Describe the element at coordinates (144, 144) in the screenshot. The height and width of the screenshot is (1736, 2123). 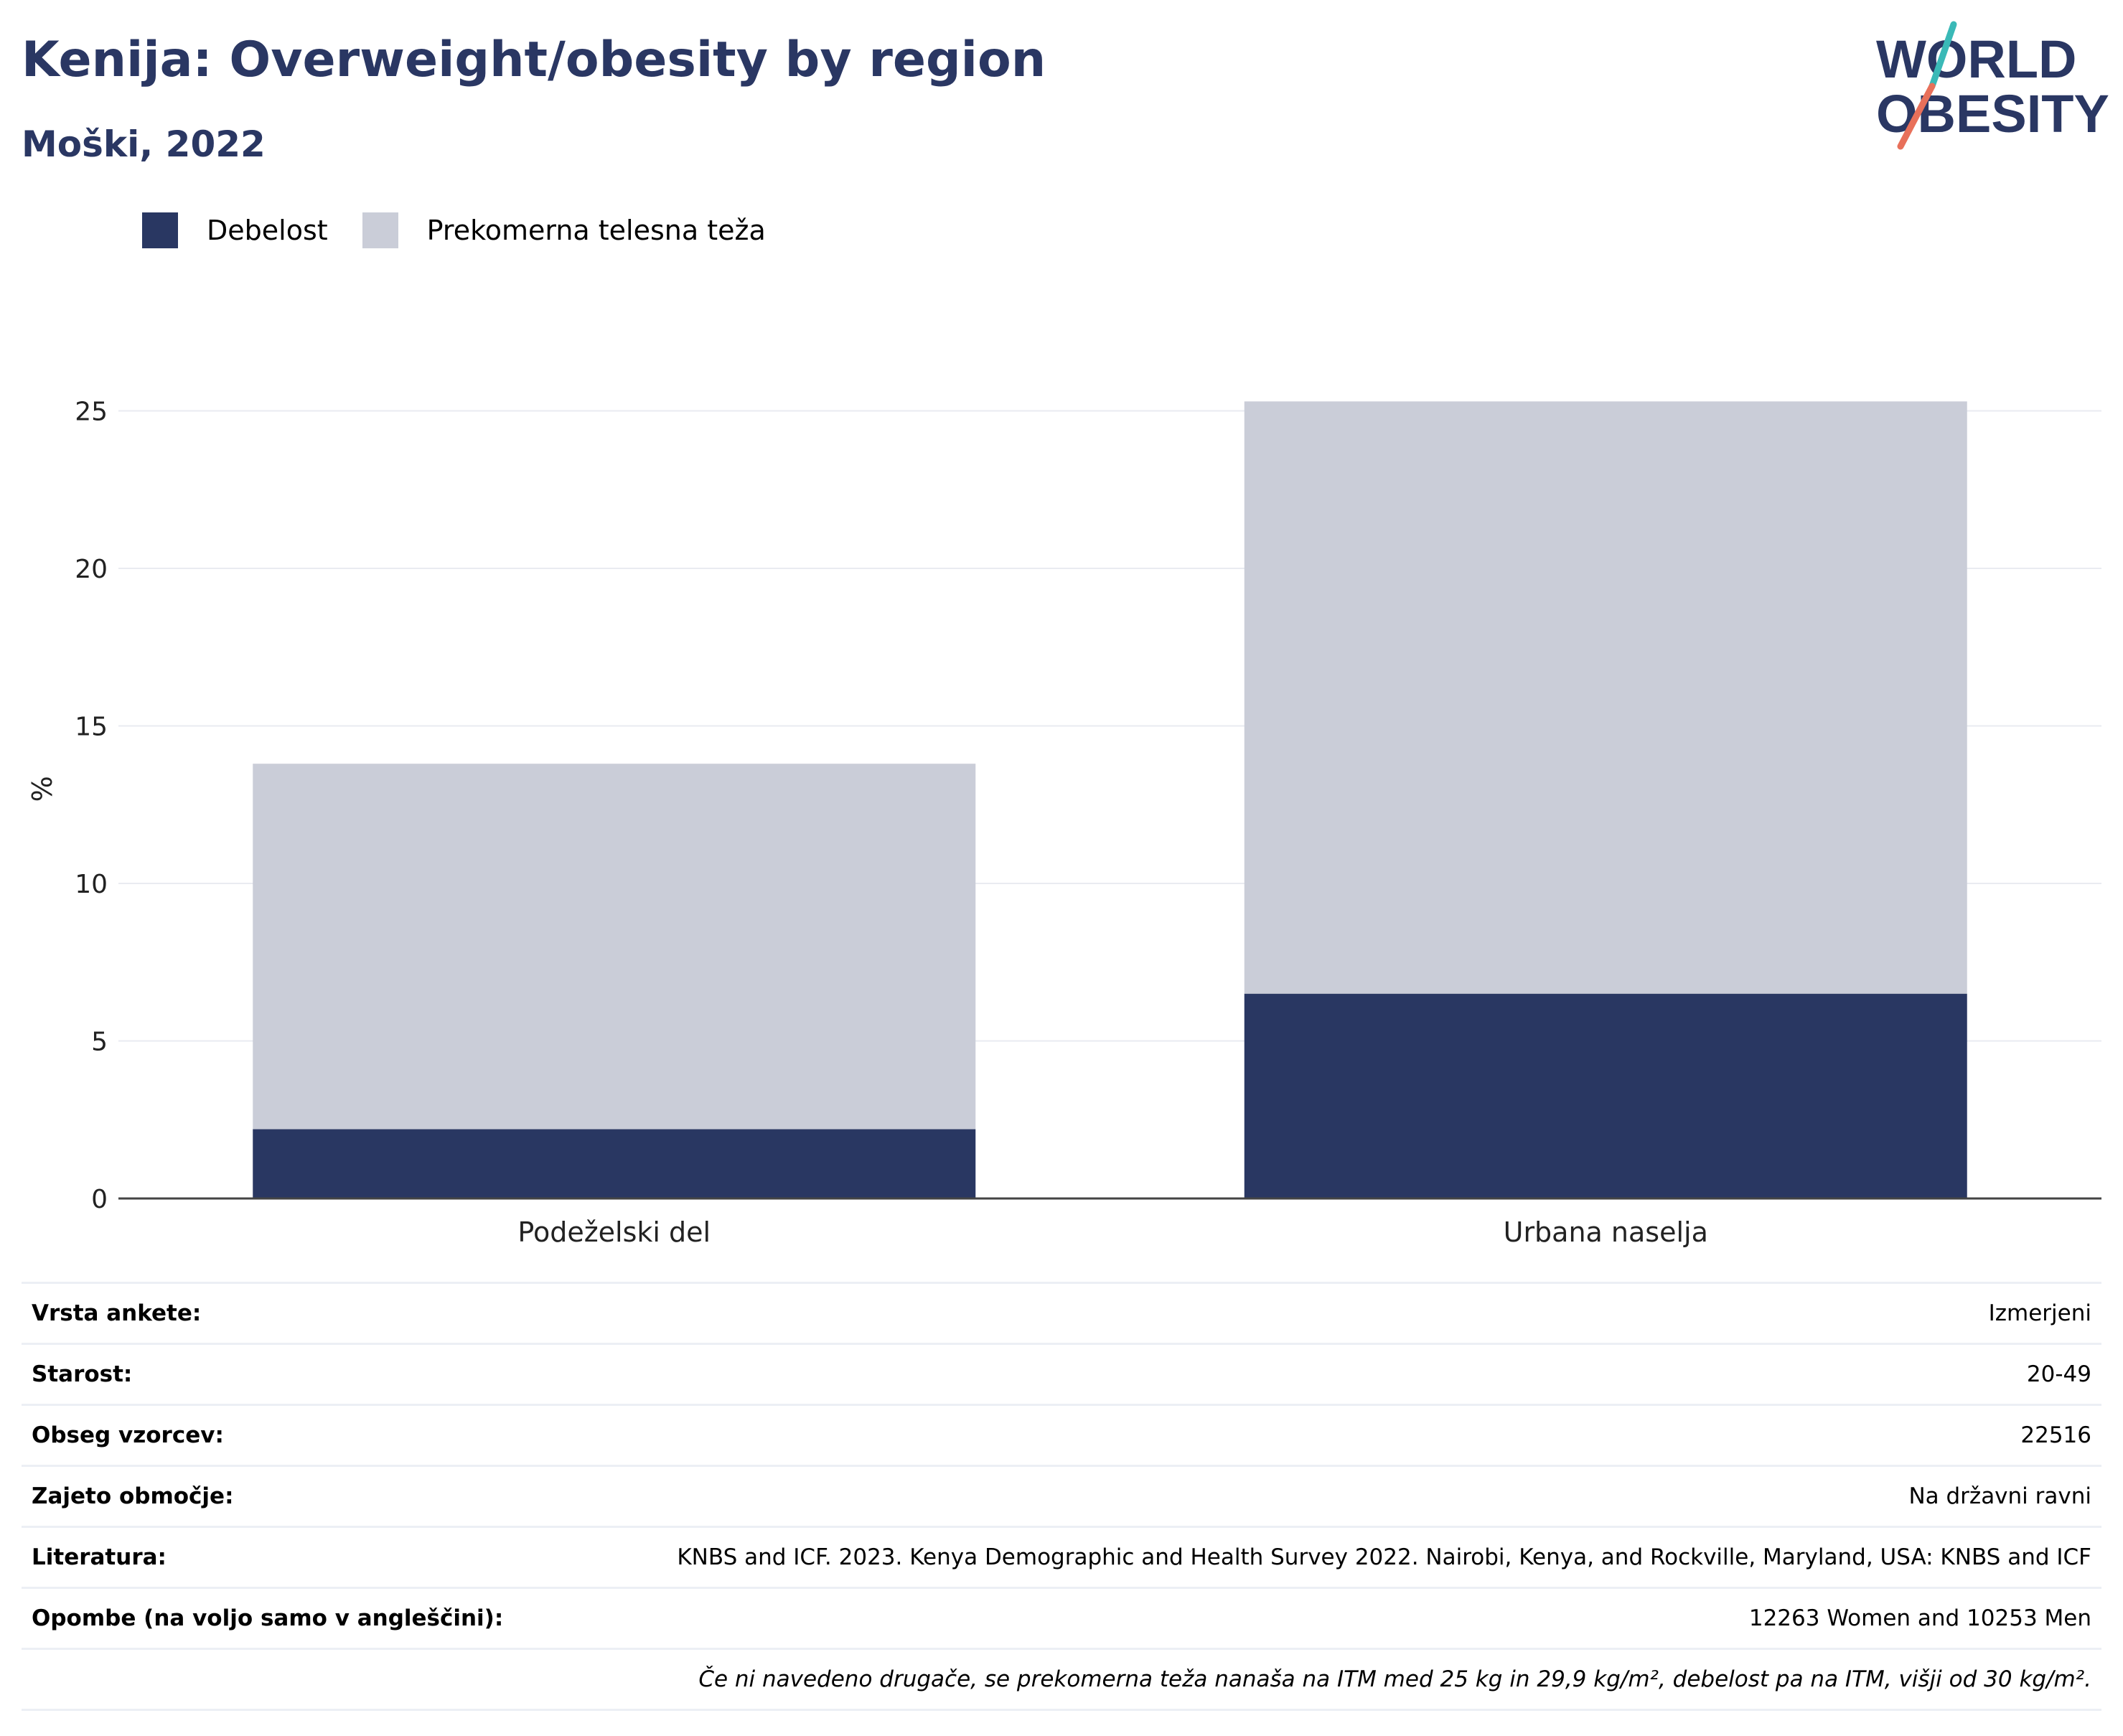
I see `chart-subtitle: Moški, 2022` at that location.